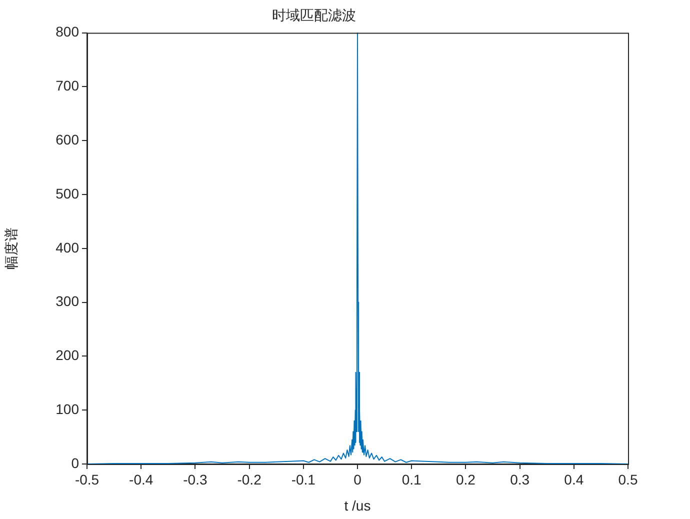 Image resolution: width=690 pixels, height=519 pixels. Describe the element at coordinates (314, 16) in the screenshot. I see `chart-title: 时域匹配滤波` at that location.